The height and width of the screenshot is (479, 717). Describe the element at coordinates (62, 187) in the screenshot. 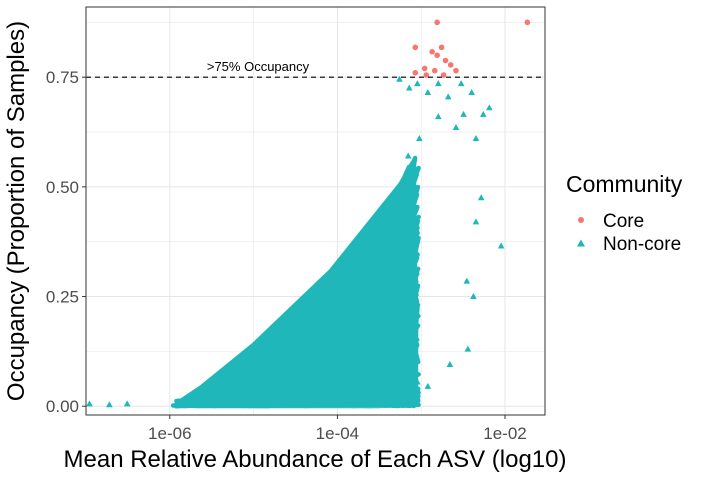

I see `y-tick-label: 0.50` at that location.